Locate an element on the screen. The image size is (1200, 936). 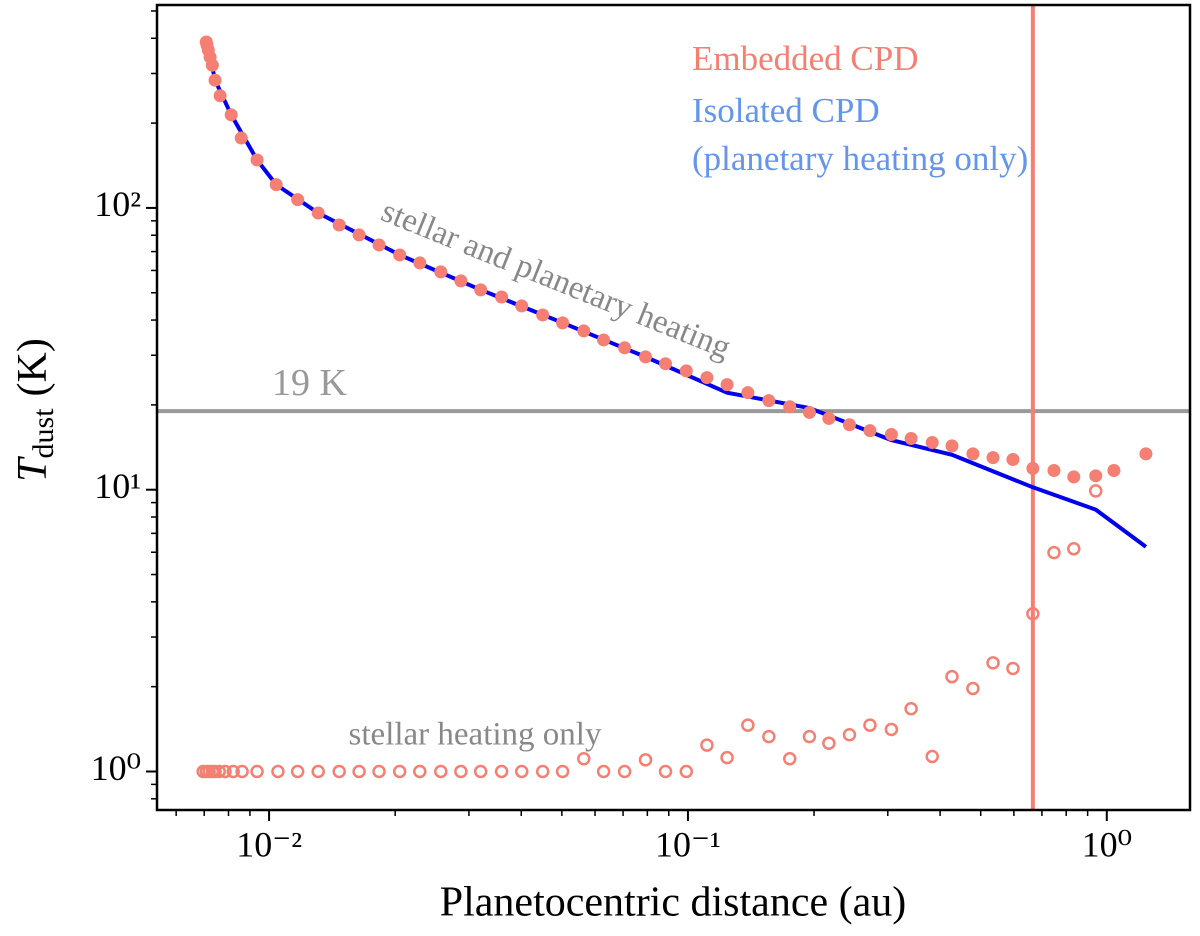
y-label-unit: (K) is located at coordinates (33, 367).